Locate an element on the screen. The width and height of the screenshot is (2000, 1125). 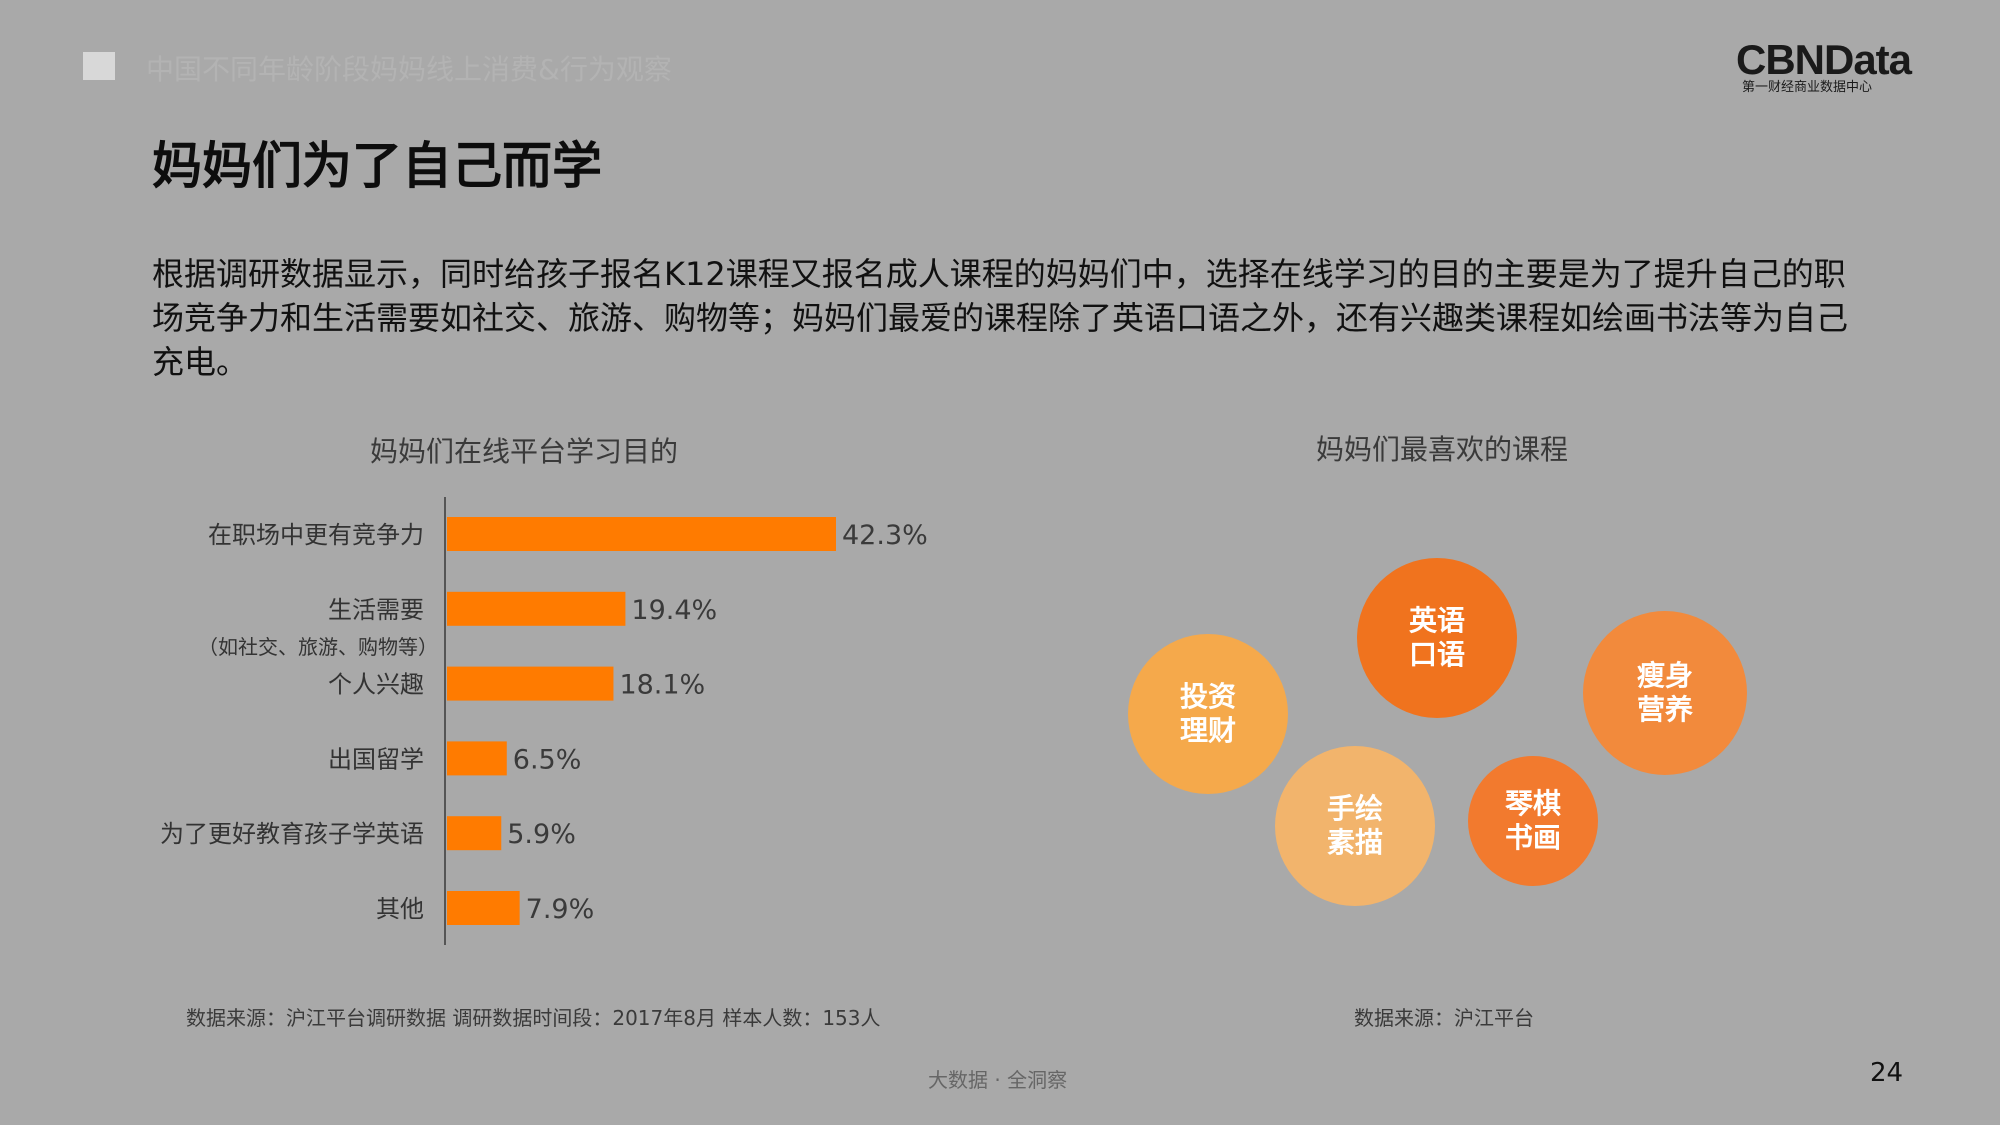
bar-value-label: 18.1% is located at coordinates (662, 685).